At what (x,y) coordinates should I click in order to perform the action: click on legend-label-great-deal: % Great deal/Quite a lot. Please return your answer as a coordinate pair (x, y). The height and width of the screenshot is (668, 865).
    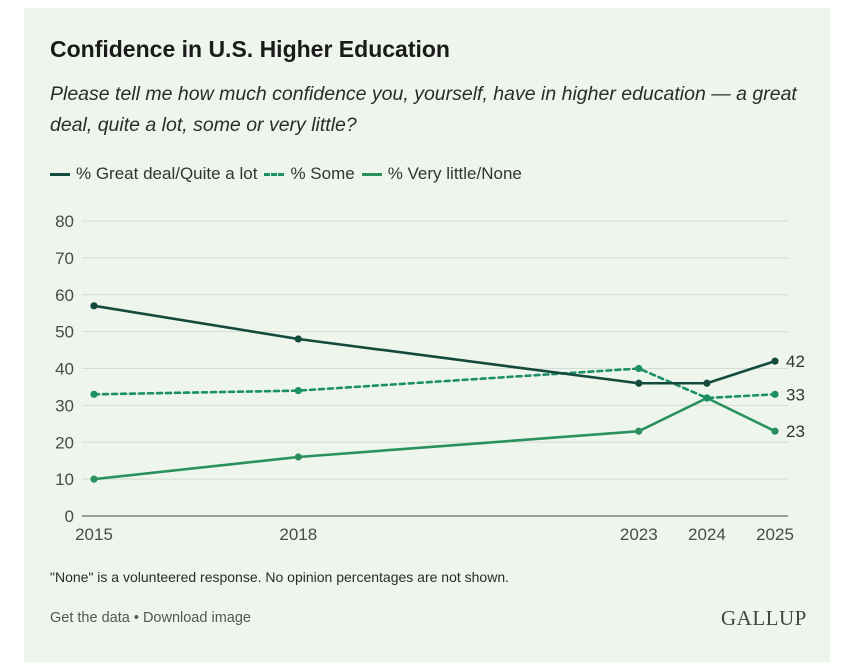
    Looking at the image, I should click on (167, 173).